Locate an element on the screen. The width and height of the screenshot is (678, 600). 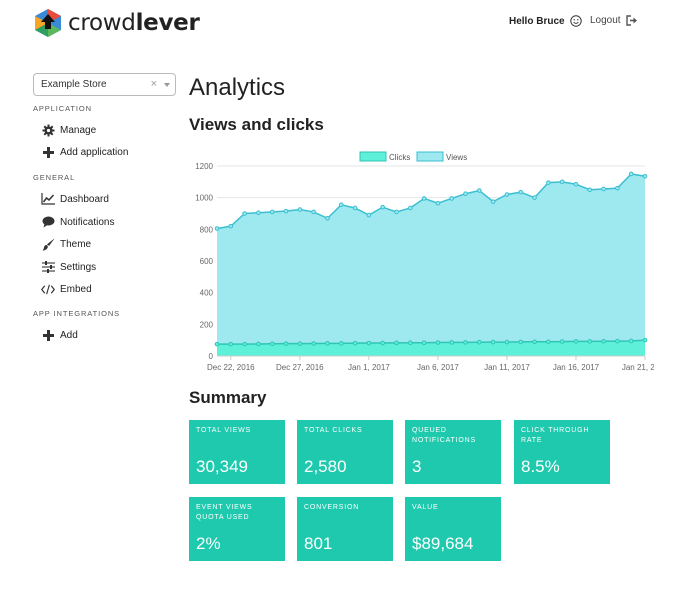
paint-brush-icon is located at coordinates (48, 244).